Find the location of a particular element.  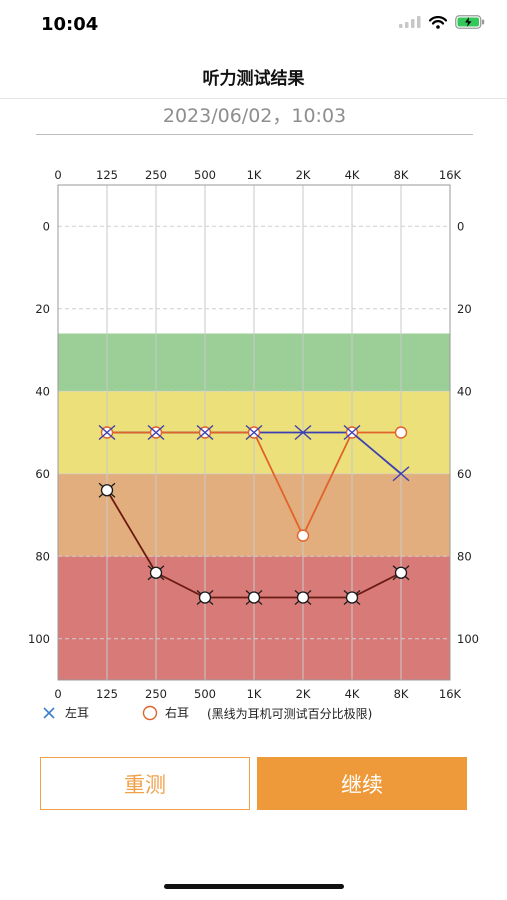

y-tick-right: 0 is located at coordinates (460, 226).